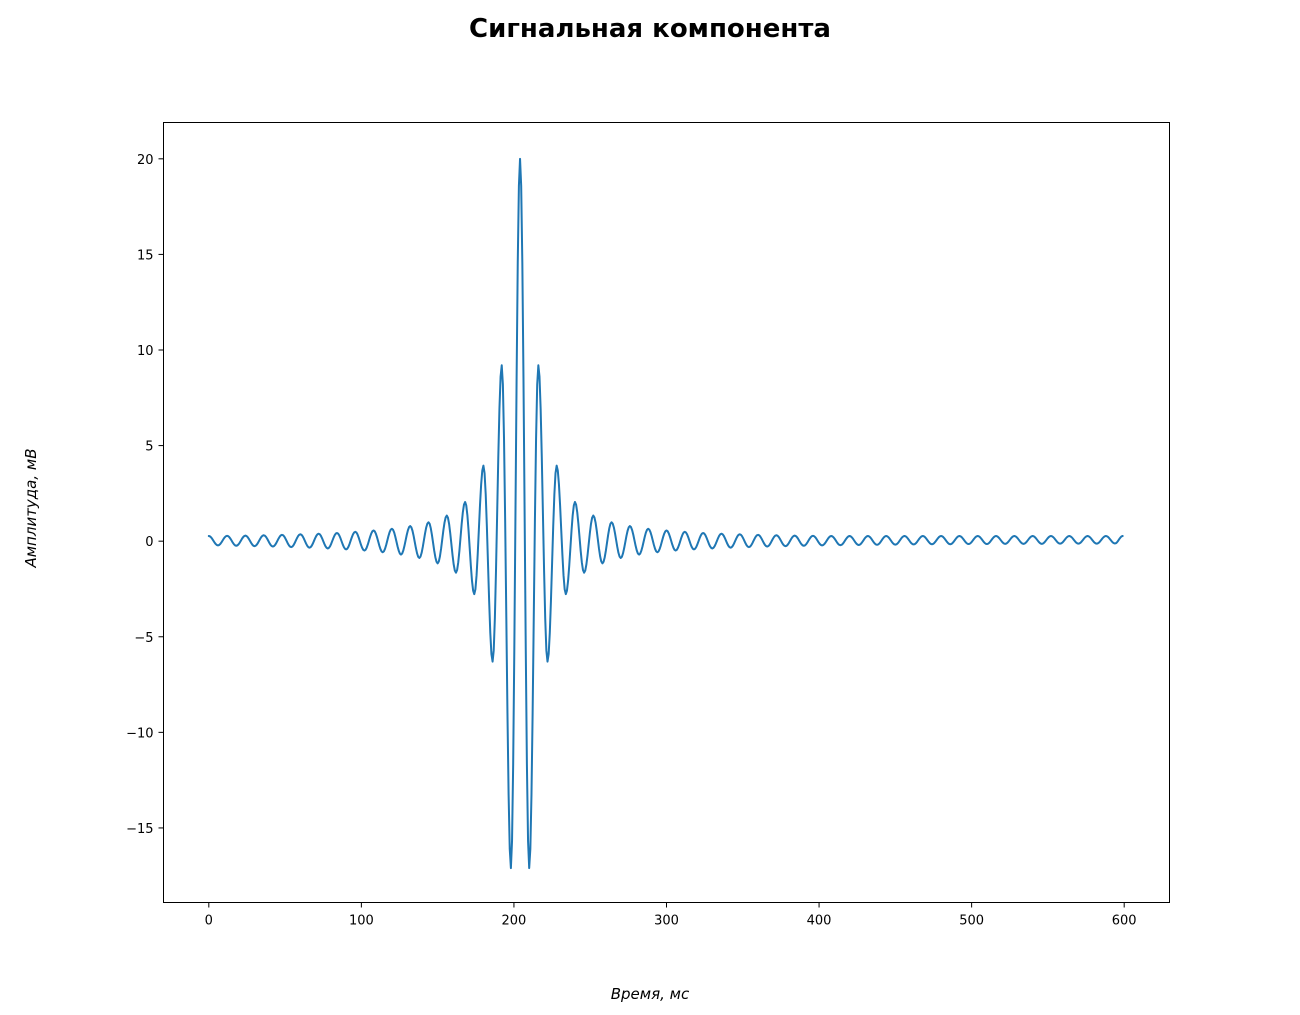  What do you see at coordinates (650, 29) in the screenshot?
I see `chart-title: Сигнальная компонента` at bounding box center [650, 29].